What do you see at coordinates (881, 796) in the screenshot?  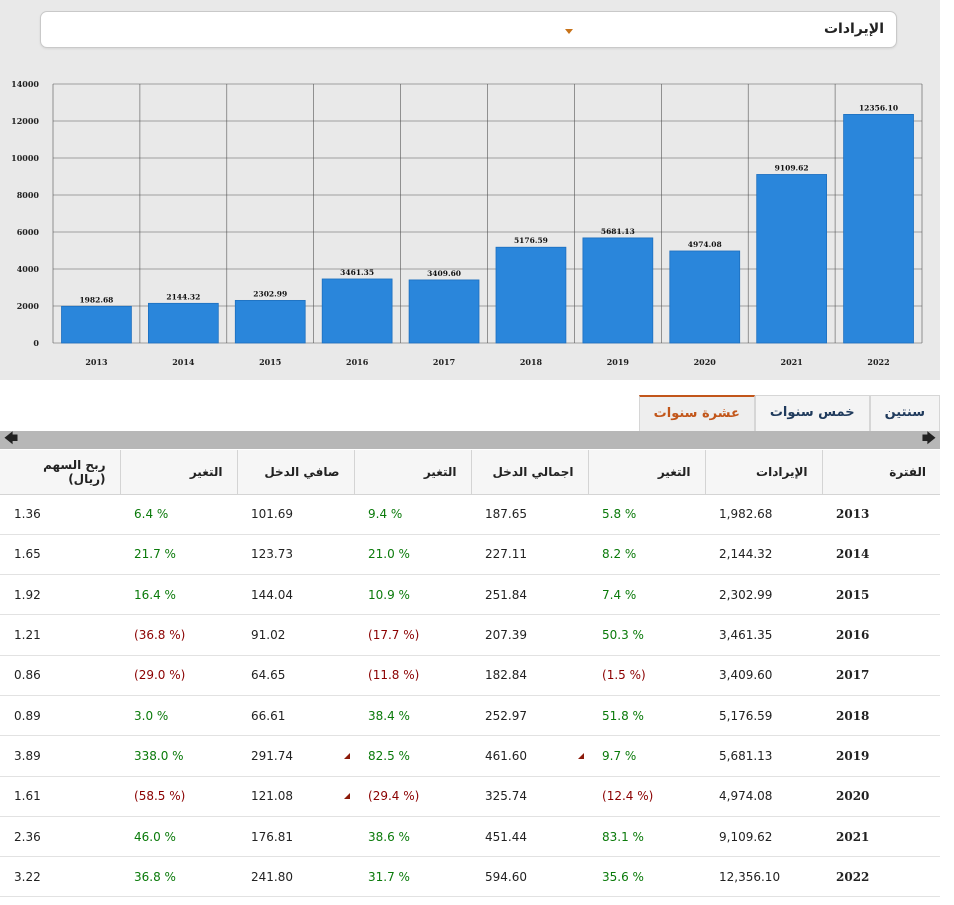 I see `period-cell: 2020` at bounding box center [881, 796].